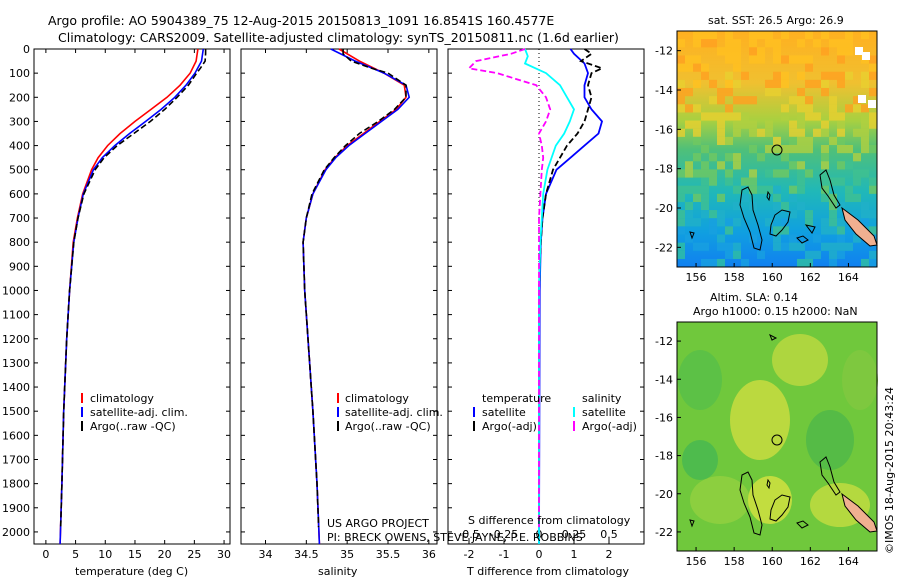 This screenshot has width=900, height=580. I want to click on x2-tick-label: 0.5, so click(609, 534).